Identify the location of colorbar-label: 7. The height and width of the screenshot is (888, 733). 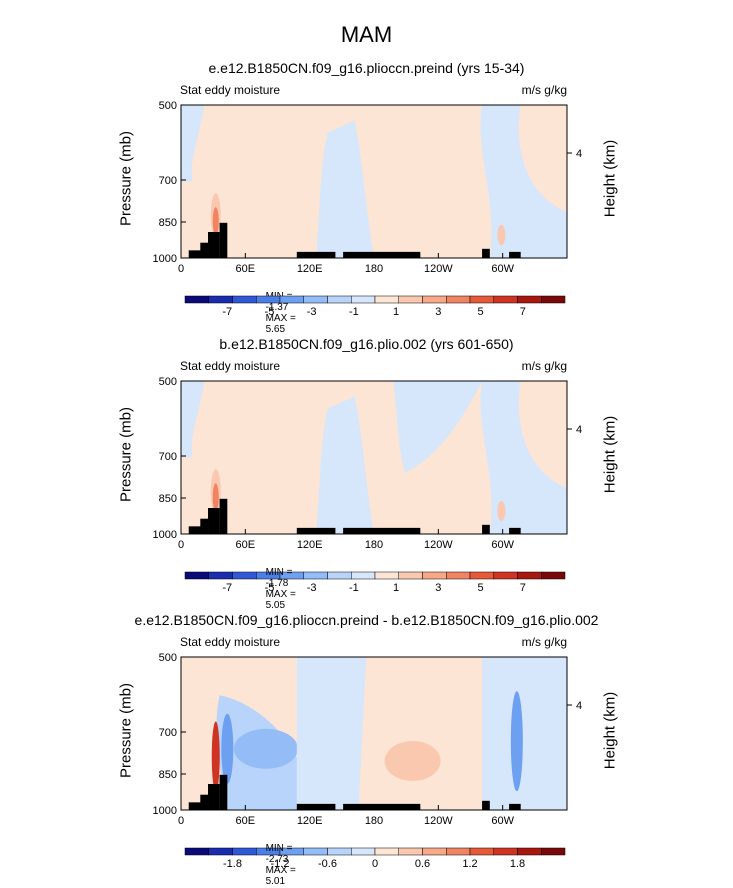
(523, 312).